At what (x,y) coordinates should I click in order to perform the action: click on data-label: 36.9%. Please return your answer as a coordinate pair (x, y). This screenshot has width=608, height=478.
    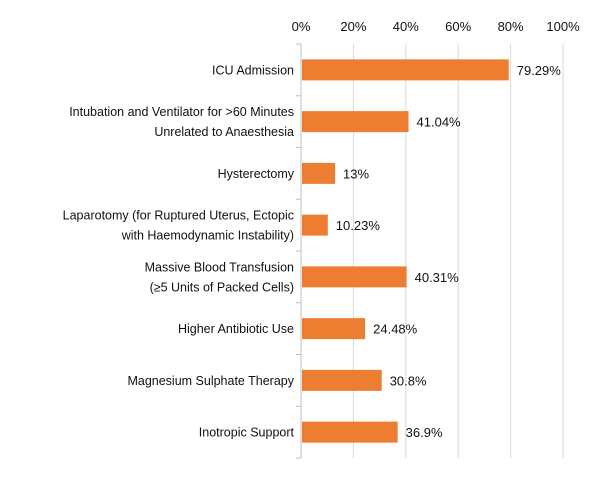
    Looking at the image, I should click on (424, 432).